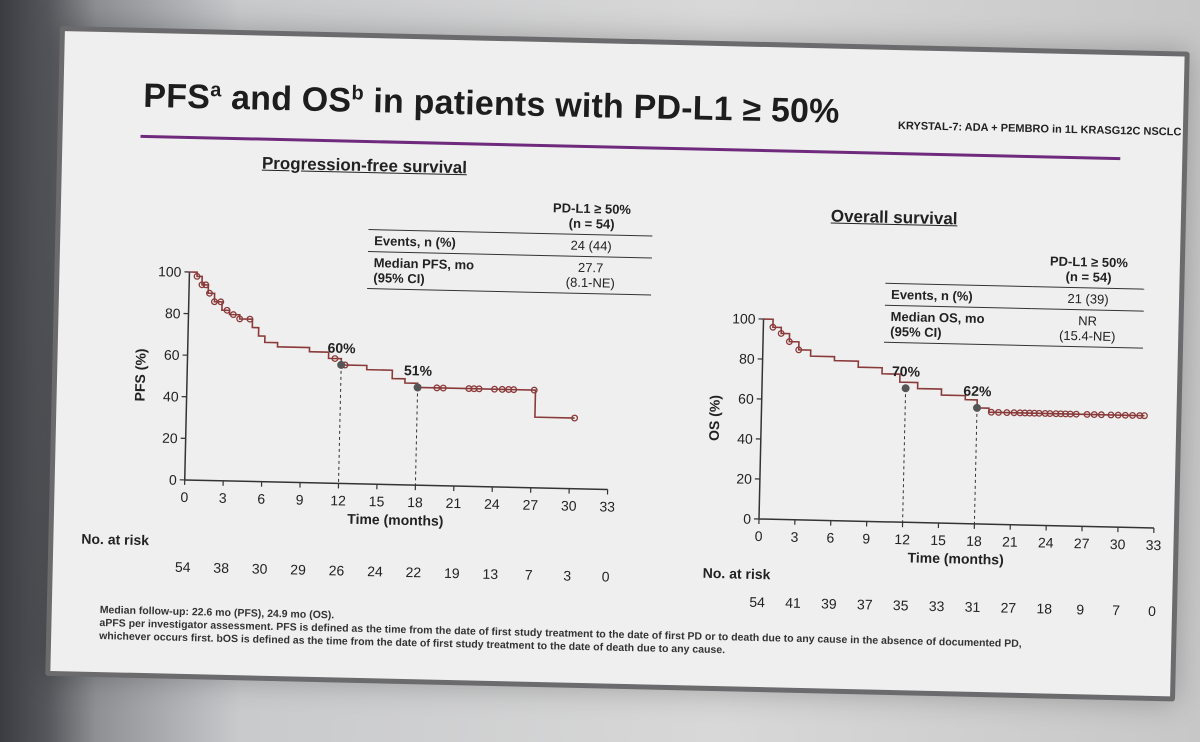 This screenshot has height=742, width=1200. I want to click on pfs-x-tick-label: 30, so click(569, 505).